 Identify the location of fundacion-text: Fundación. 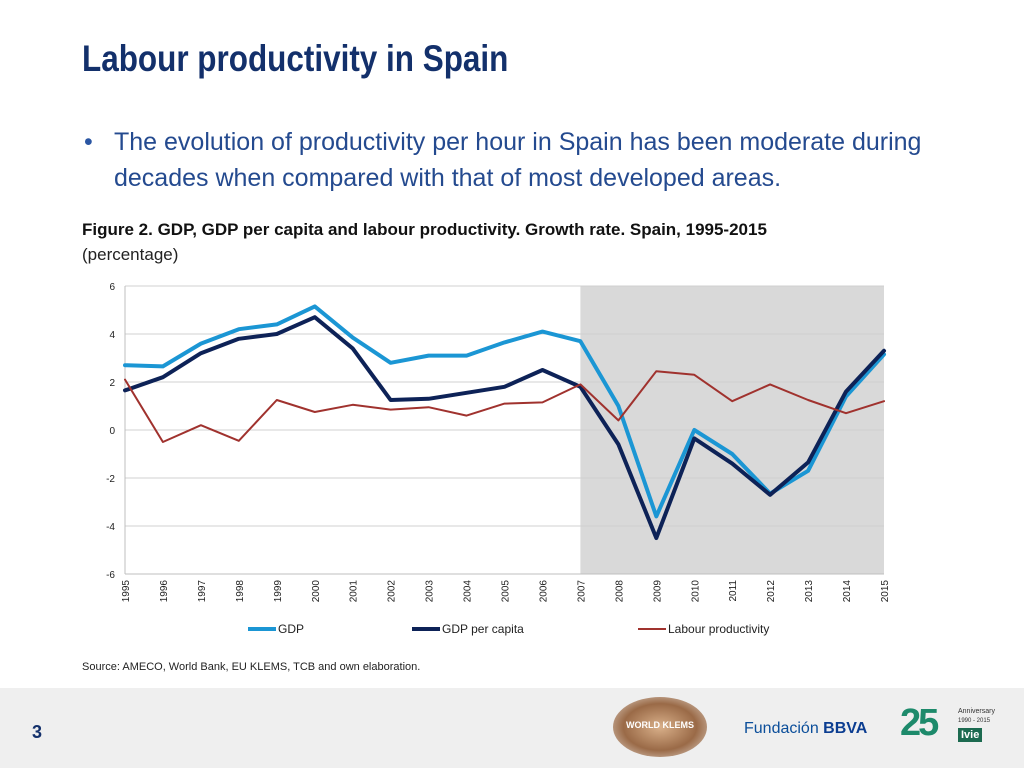
(781, 728).